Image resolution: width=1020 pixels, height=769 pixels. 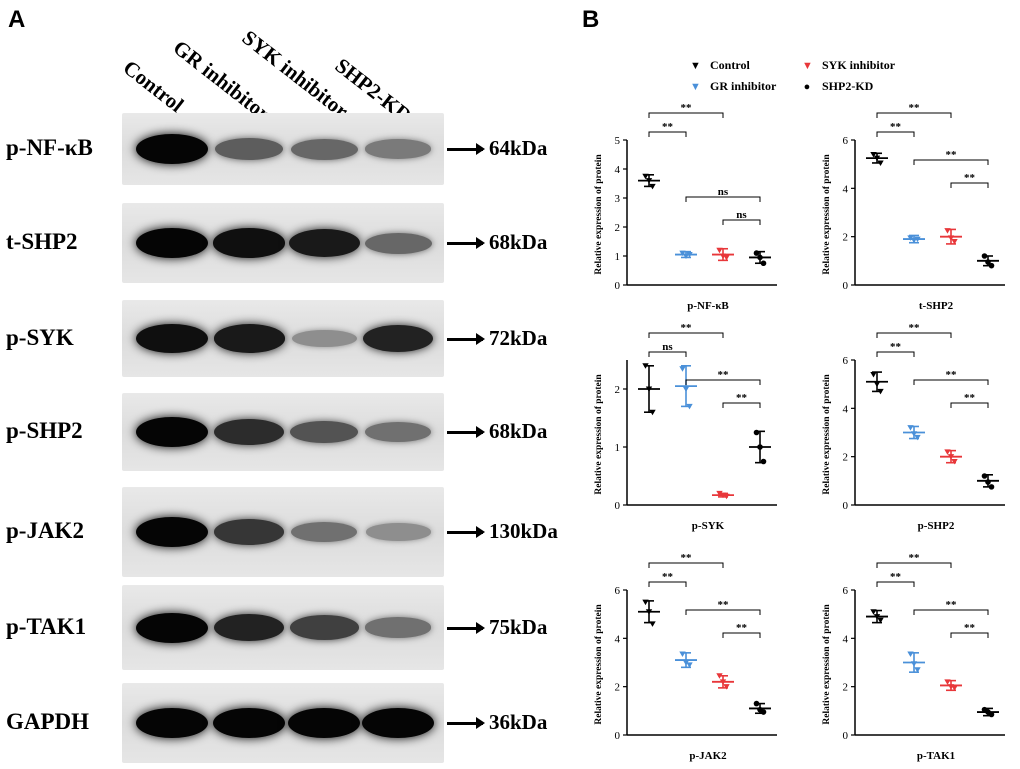 What do you see at coordinates (741, 215) in the screenshot?
I see `significance-label: ns` at bounding box center [741, 215].